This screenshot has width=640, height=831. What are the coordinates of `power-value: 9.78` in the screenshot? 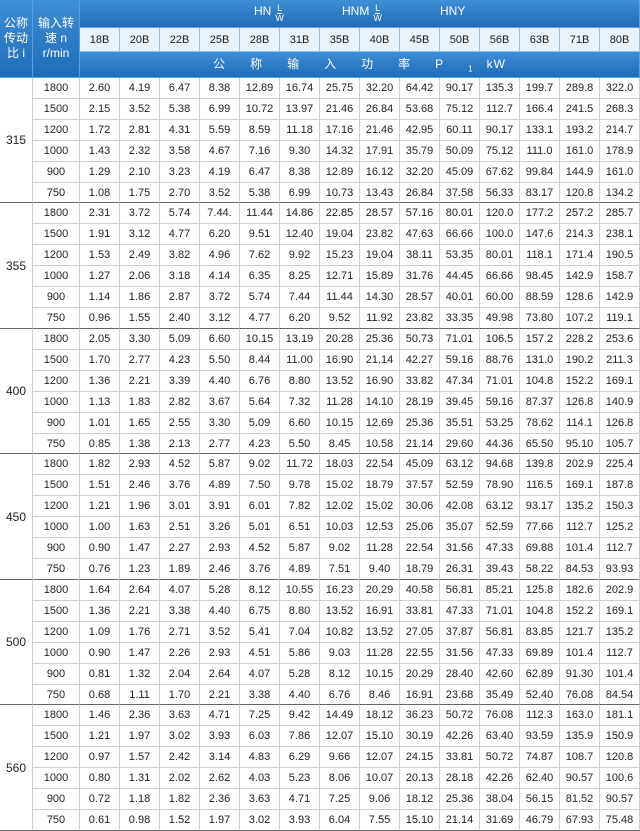 It's located at (300, 486).